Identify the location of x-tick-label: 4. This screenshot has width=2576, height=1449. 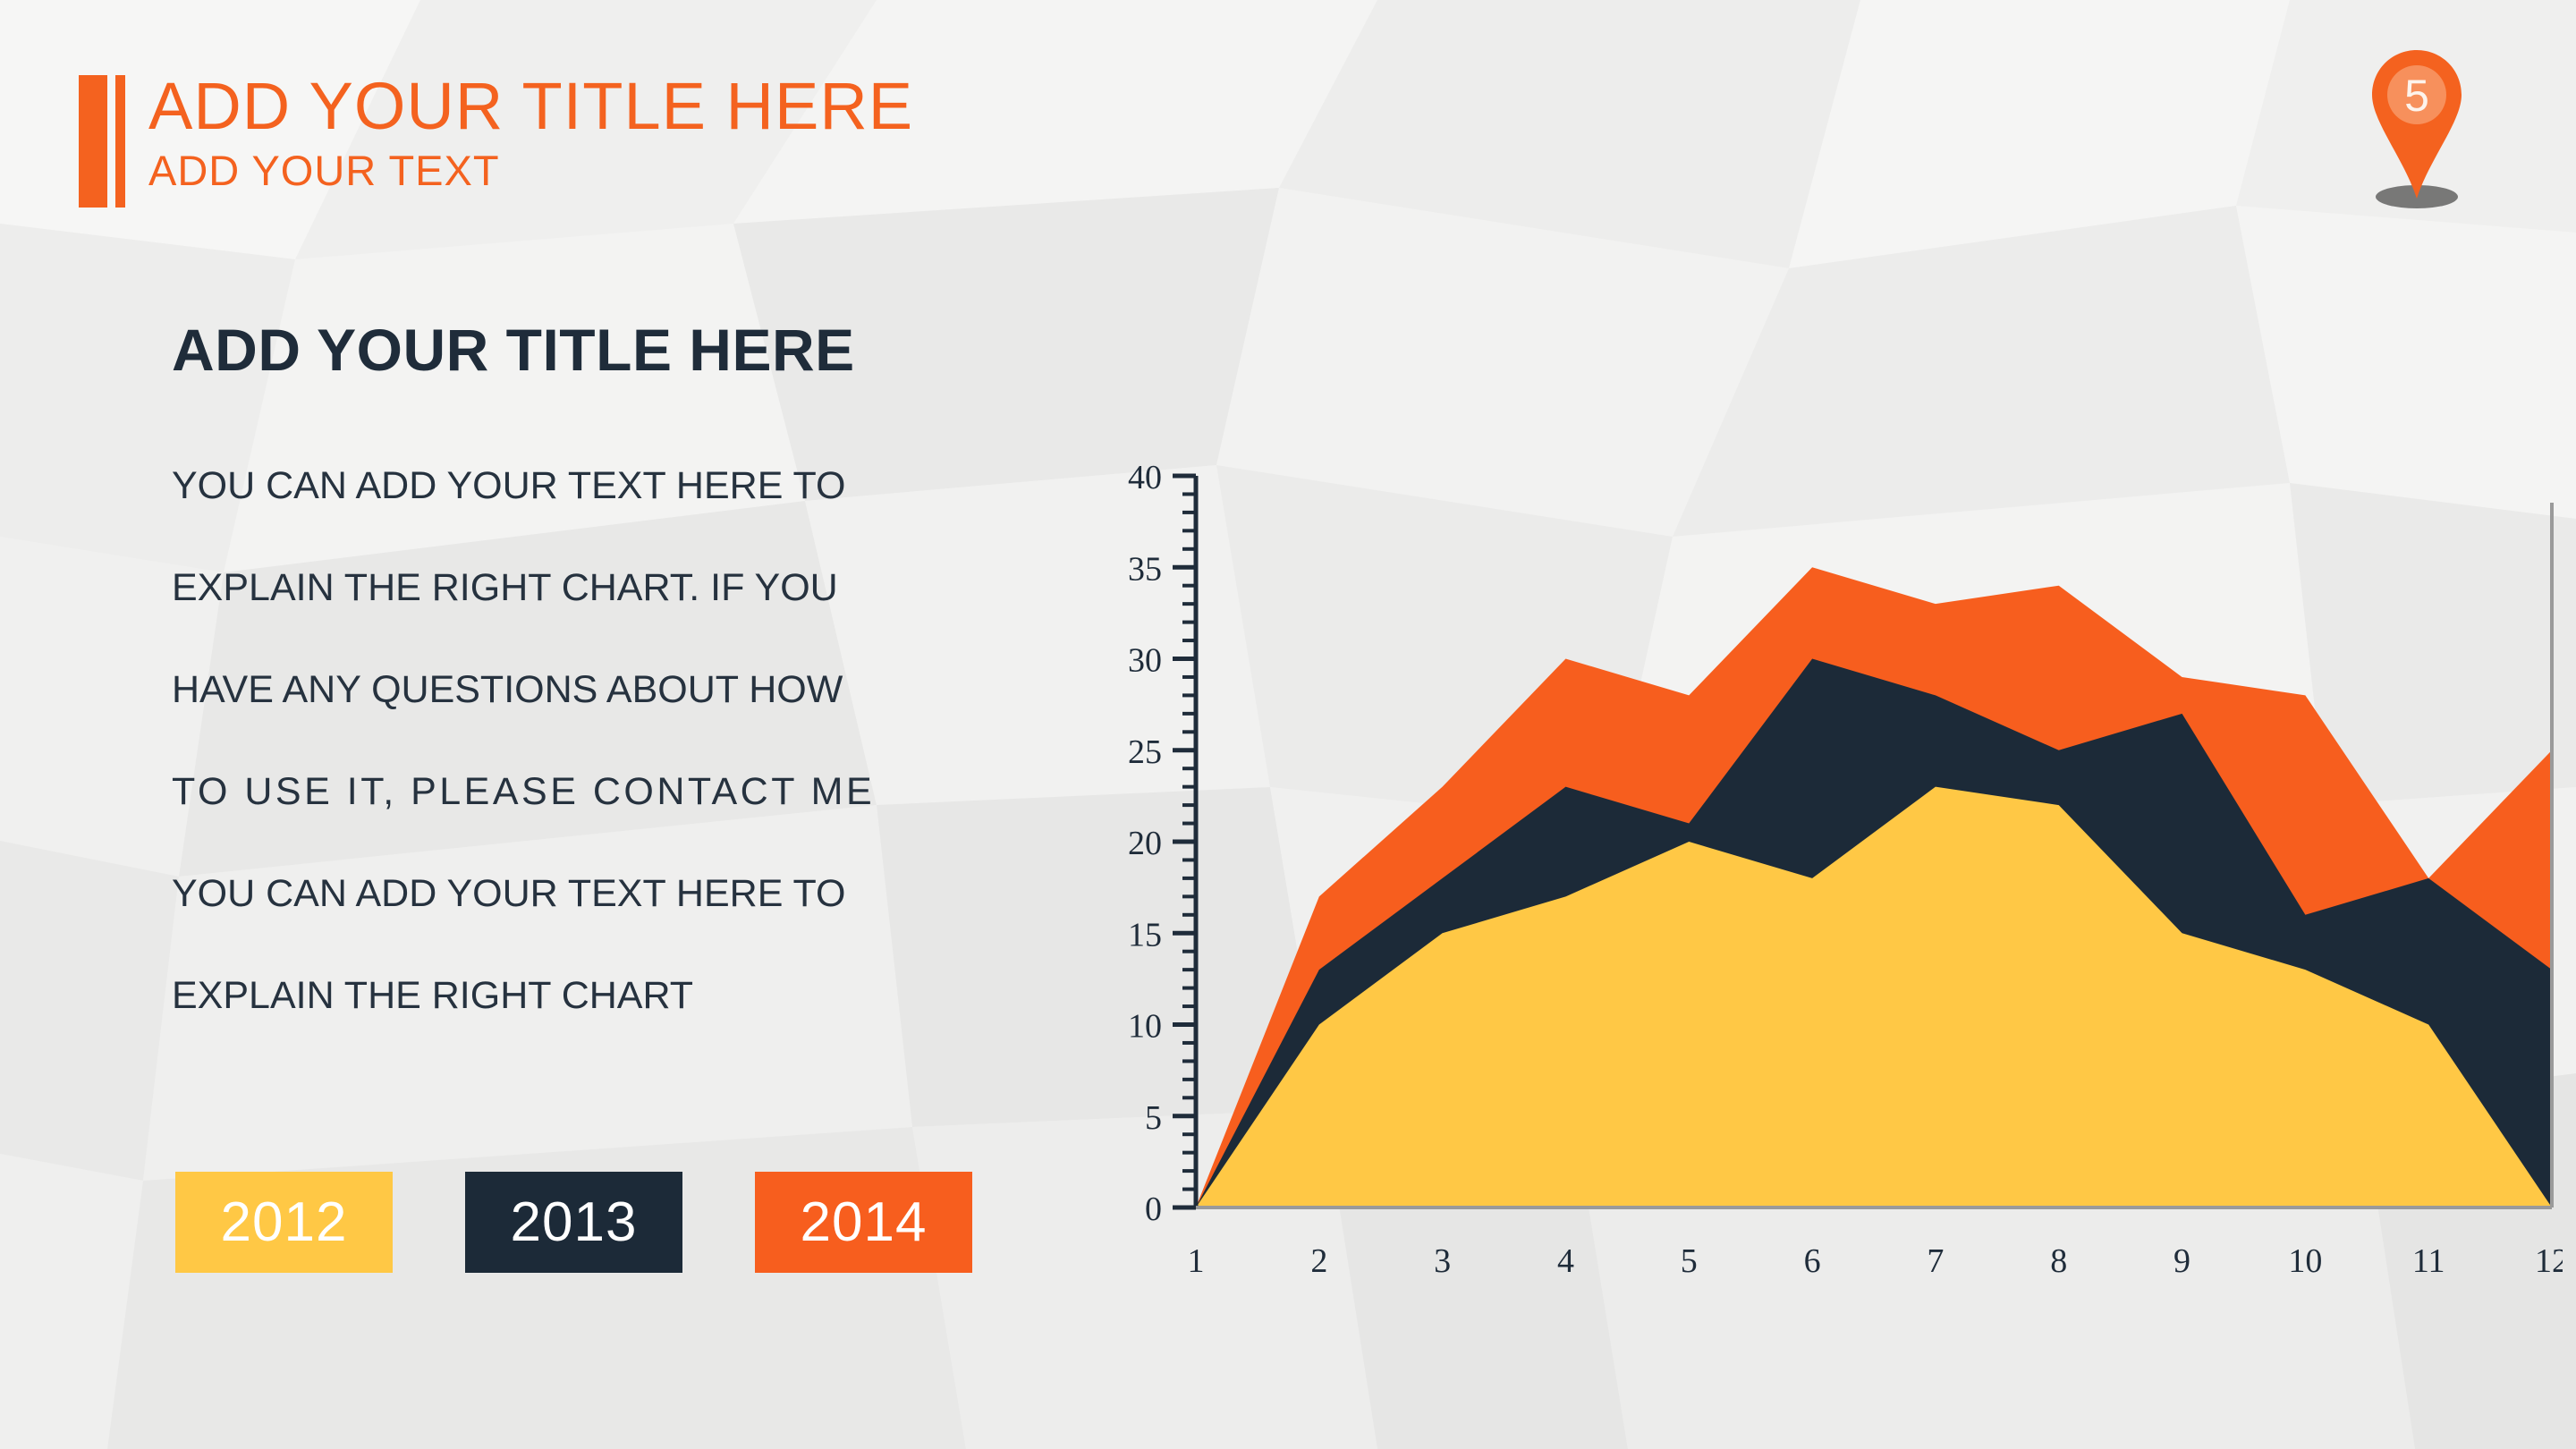
(1565, 1261).